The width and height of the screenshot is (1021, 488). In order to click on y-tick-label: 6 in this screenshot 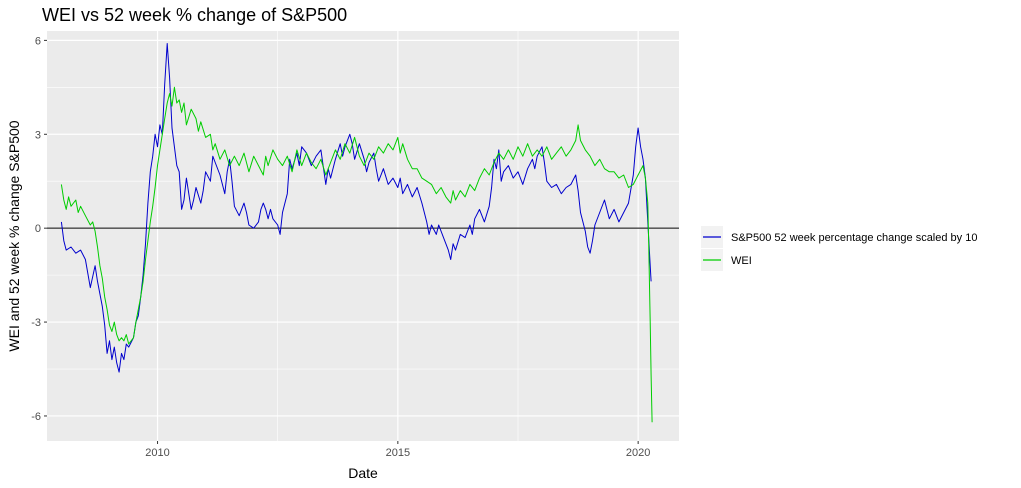, I will do `click(38, 41)`.